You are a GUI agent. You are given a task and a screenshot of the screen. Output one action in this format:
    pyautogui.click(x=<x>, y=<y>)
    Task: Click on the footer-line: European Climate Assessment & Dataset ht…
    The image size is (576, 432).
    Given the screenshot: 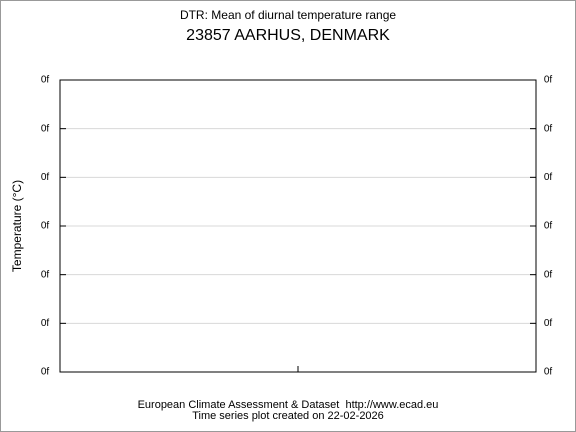 What is the action you would take?
    pyautogui.click(x=288, y=405)
    